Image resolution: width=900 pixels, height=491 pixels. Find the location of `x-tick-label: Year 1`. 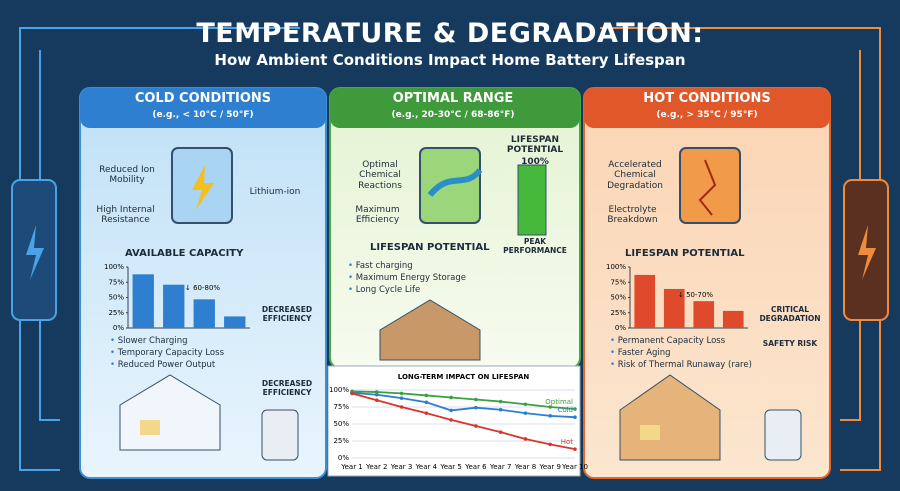

x-tick-label: Year 1 is located at coordinates (351, 467).